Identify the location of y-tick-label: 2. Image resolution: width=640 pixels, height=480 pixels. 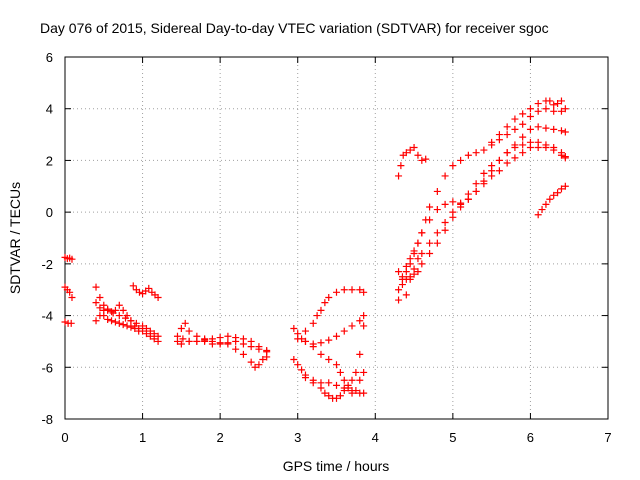
(49, 160).